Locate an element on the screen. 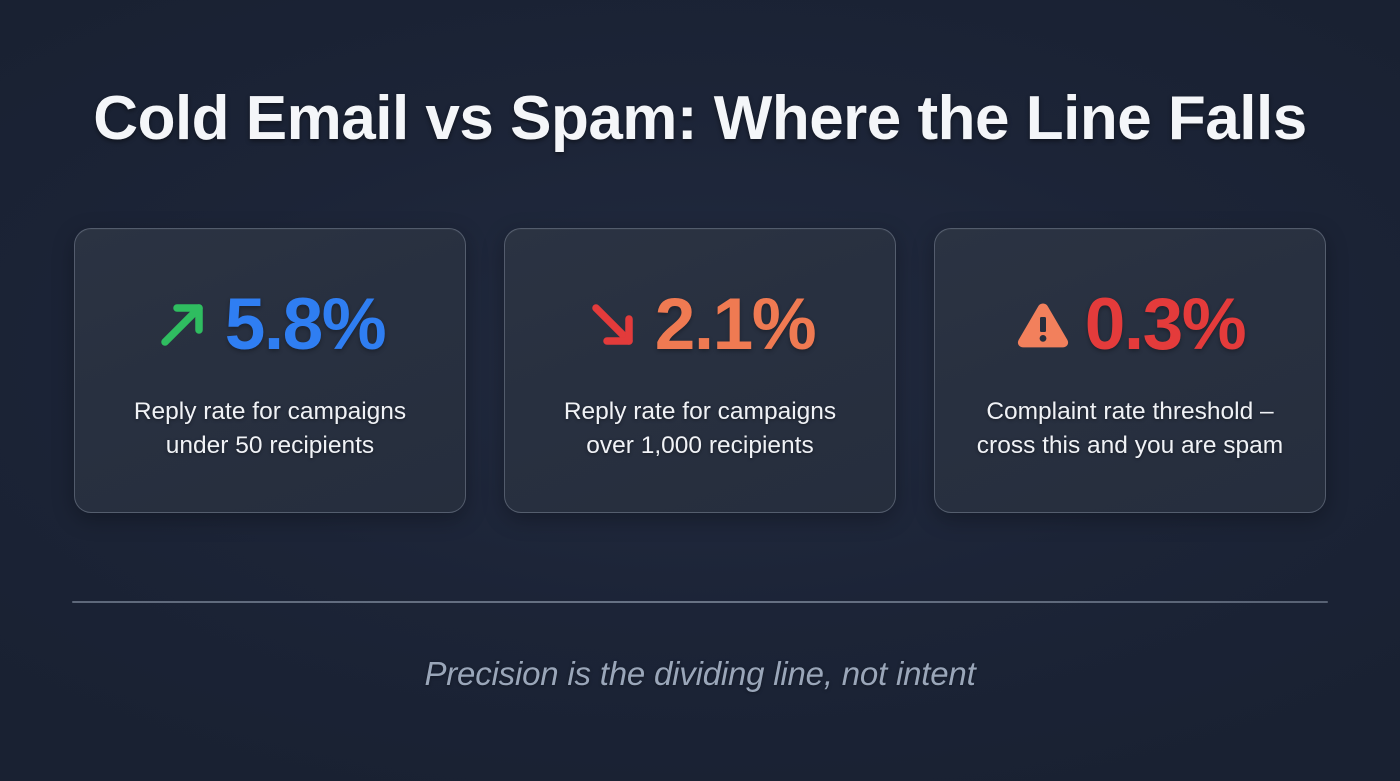 The image size is (1400, 781). stat-caption-line-2: over 1,000 recipients is located at coordinates (700, 445).